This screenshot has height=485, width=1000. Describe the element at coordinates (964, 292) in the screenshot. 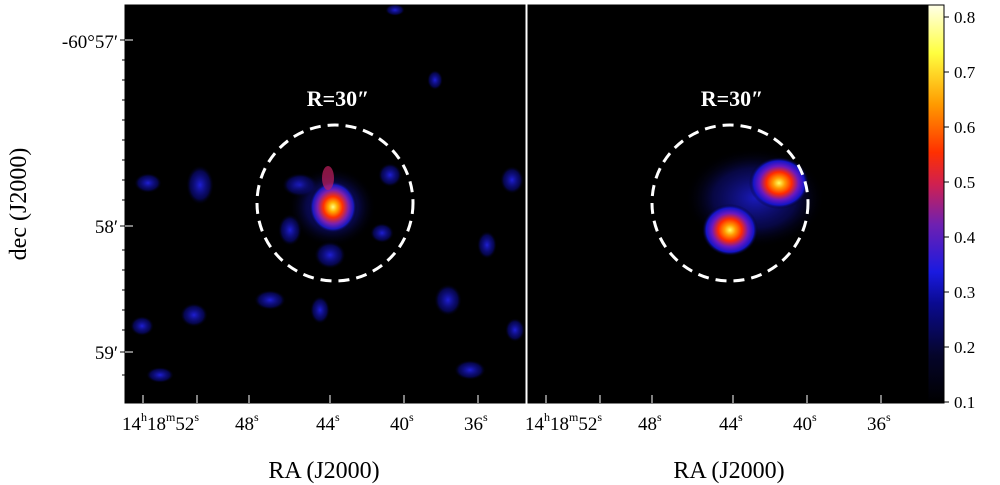

I see `colorbar-tick: 0.3` at that location.